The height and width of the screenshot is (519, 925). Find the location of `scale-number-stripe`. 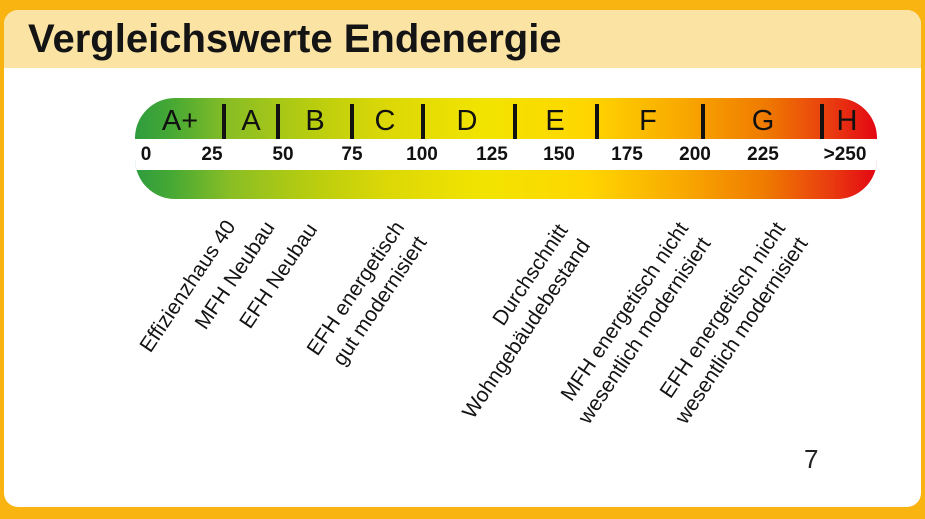

scale-number-stripe is located at coordinates (506, 154).